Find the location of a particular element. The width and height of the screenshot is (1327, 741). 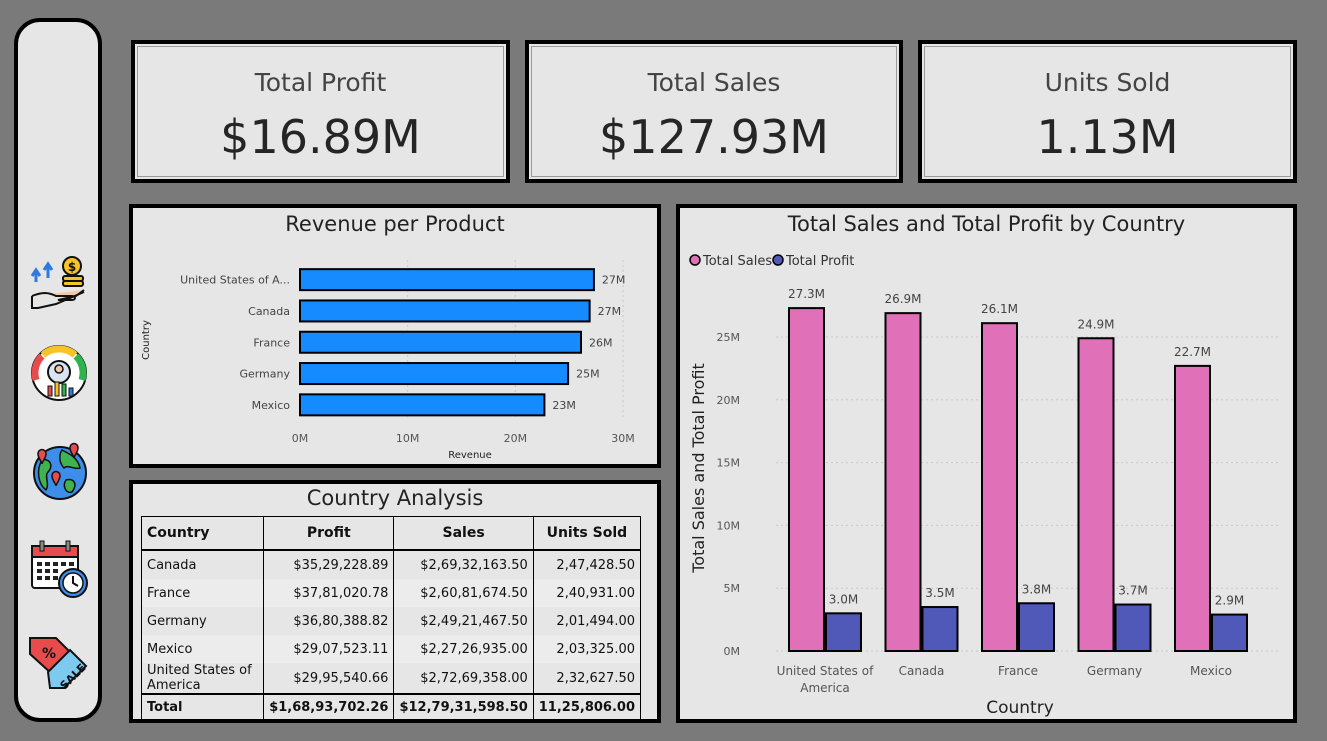

data-label: 27.3M is located at coordinates (806, 294).